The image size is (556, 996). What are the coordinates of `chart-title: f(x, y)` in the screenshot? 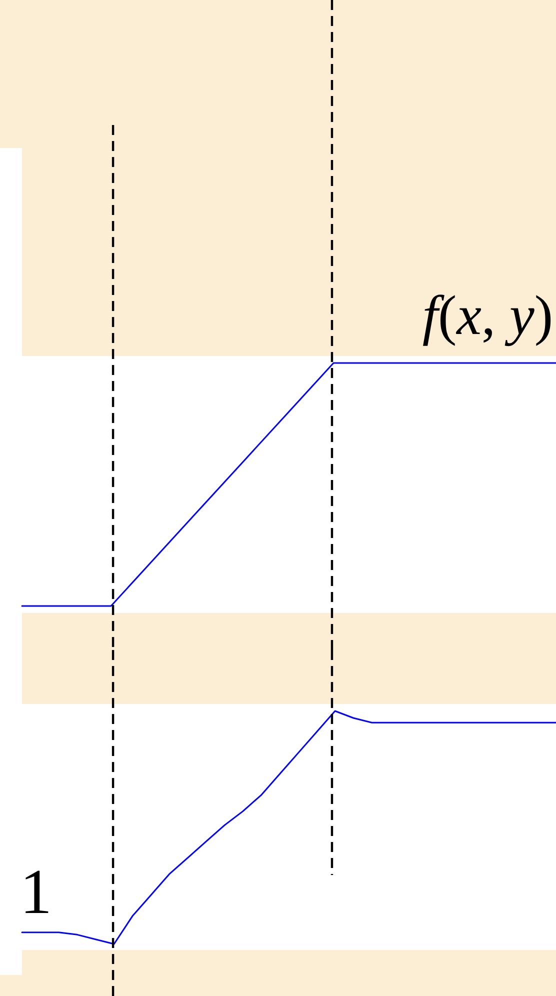 It's located at (487, 316).